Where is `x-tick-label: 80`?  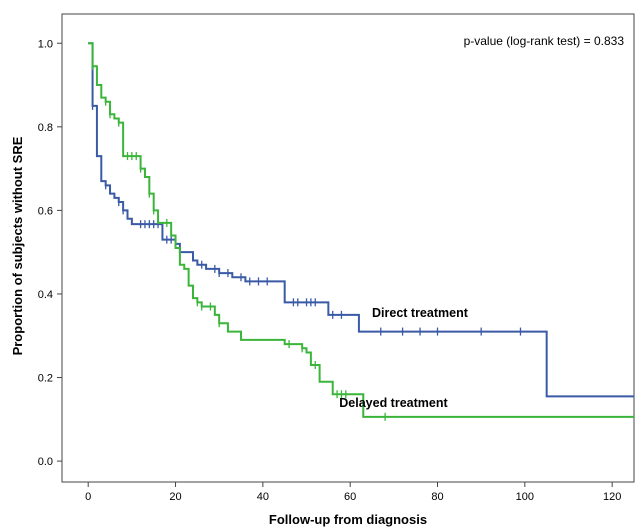 x-tick-label: 80 is located at coordinates (437, 497).